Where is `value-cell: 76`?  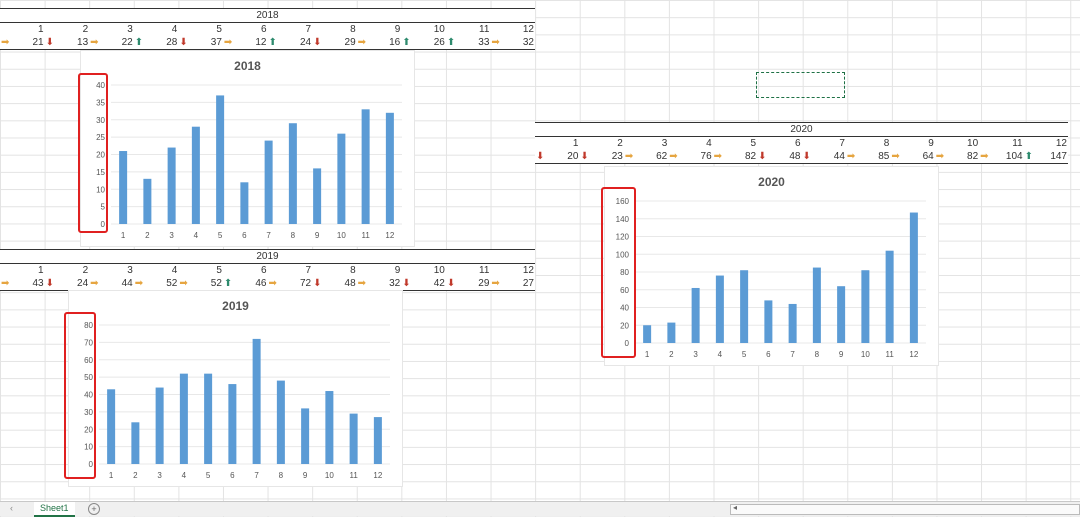
value-cell: 76 is located at coordinates (706, 156).